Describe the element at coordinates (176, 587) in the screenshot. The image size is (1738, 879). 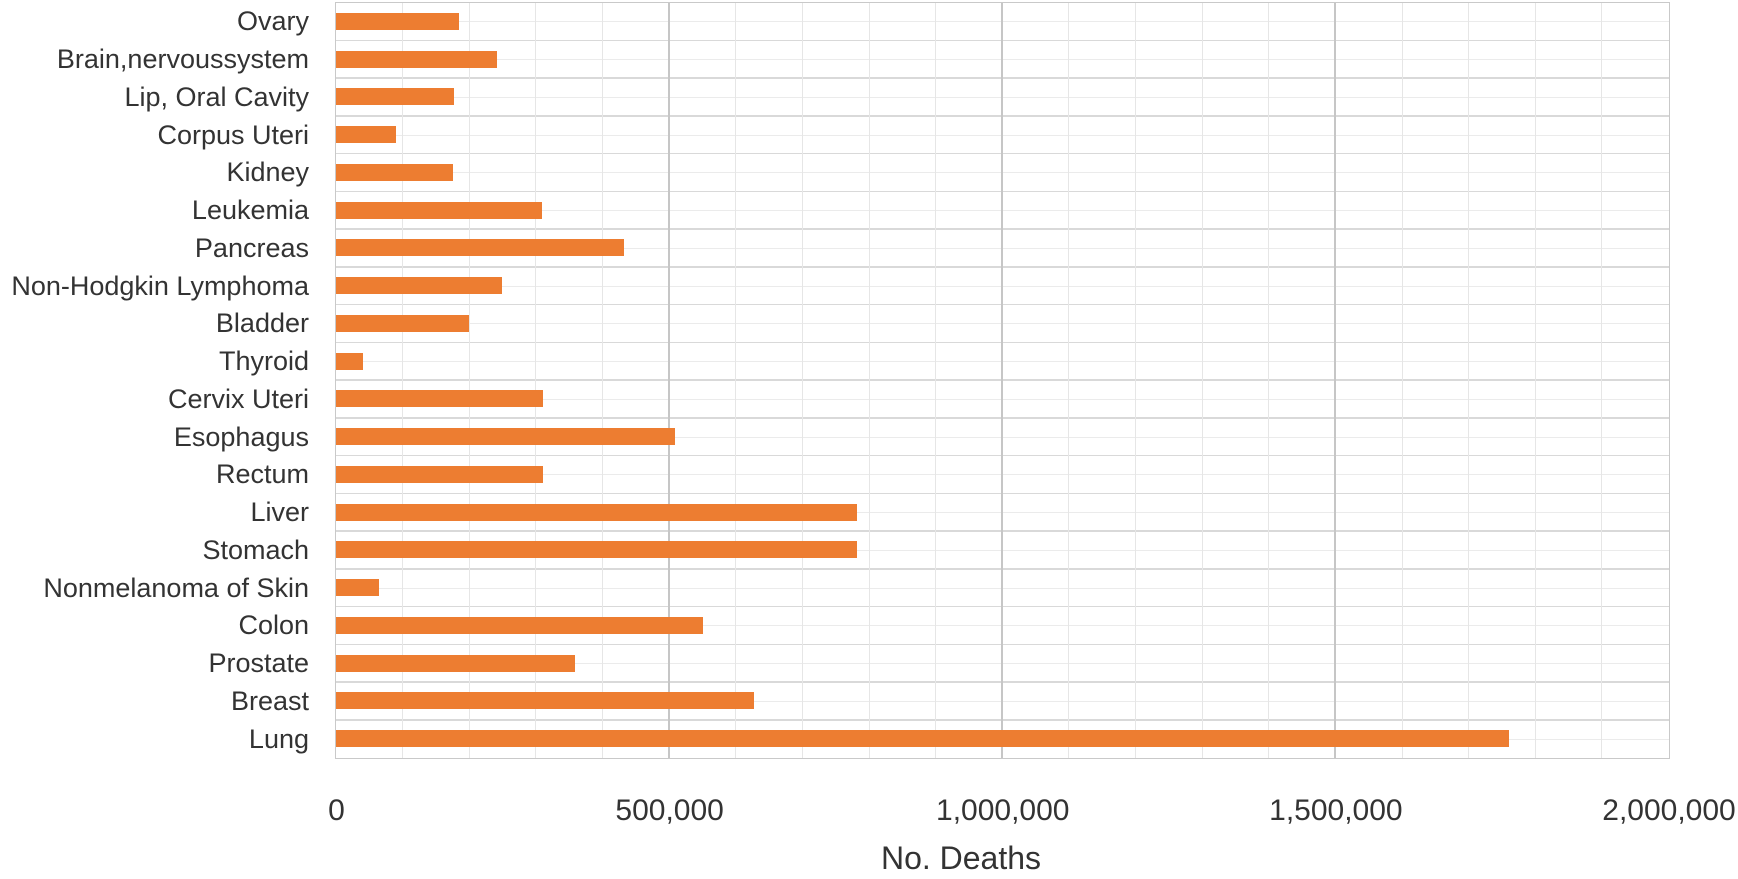
I see `category-label: Nonmelanoma of Skin` at that location.